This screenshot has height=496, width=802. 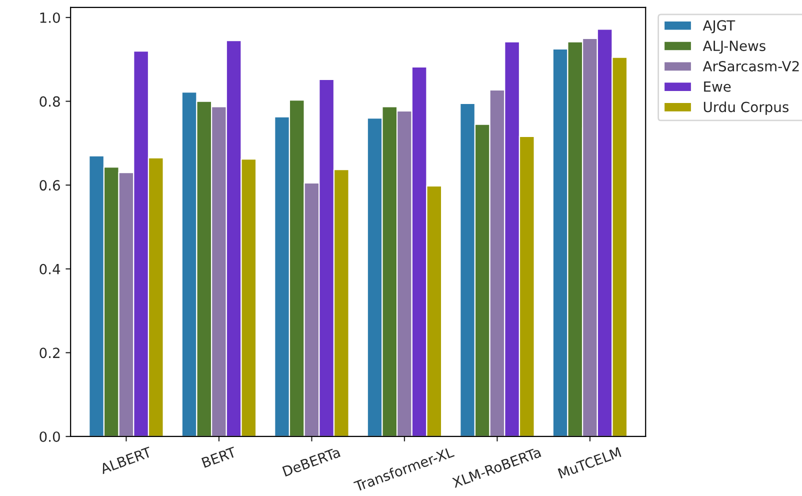 I want to click on y-tick-label: 1.0, so click(x=50, y=17).